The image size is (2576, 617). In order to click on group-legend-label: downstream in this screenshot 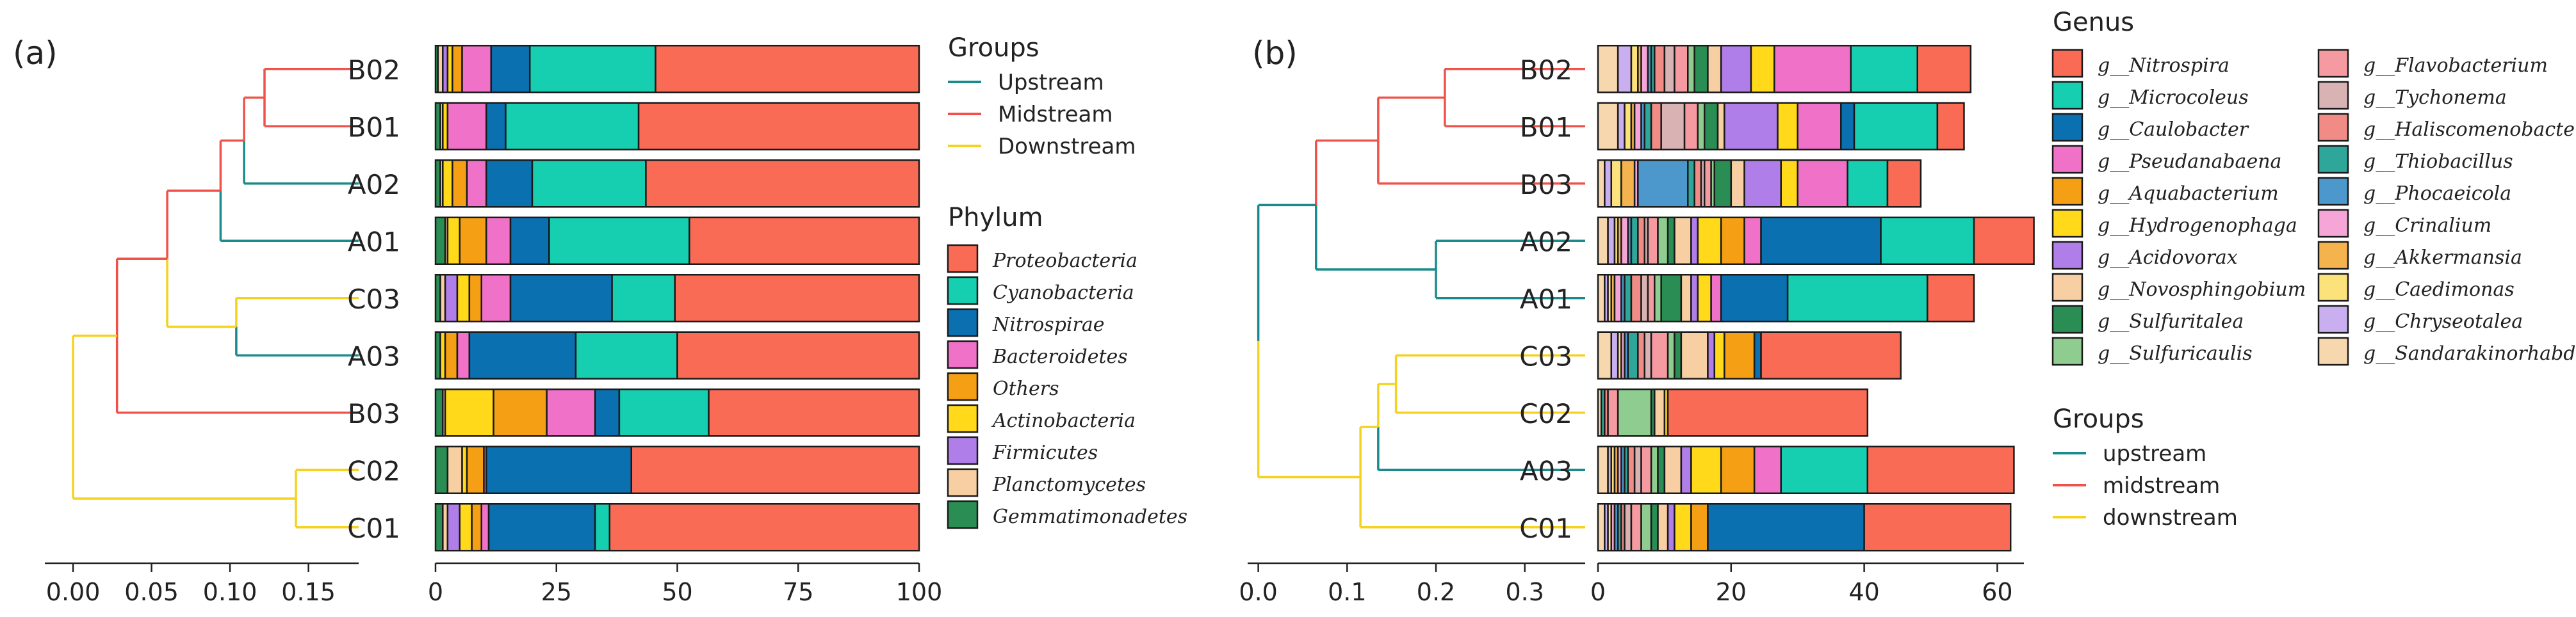, I will do `click(2170, 518)`.